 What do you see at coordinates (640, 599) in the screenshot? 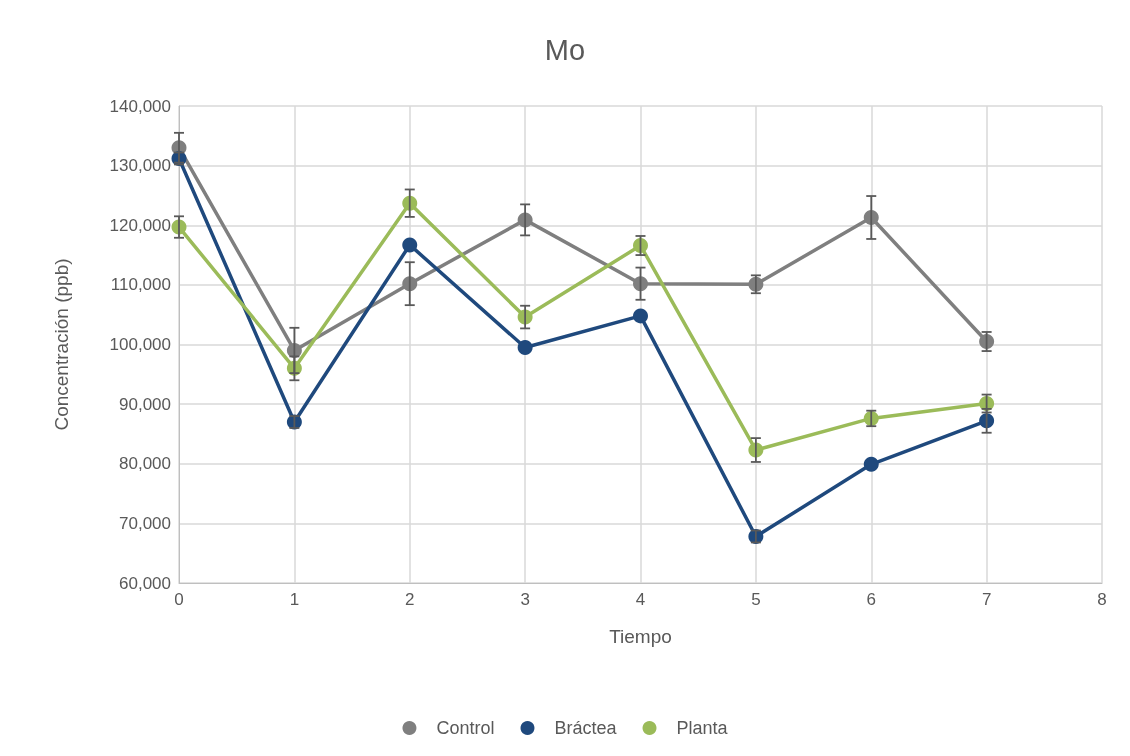
I see `x-tick-label: 4` at bounding box center [640, 599].